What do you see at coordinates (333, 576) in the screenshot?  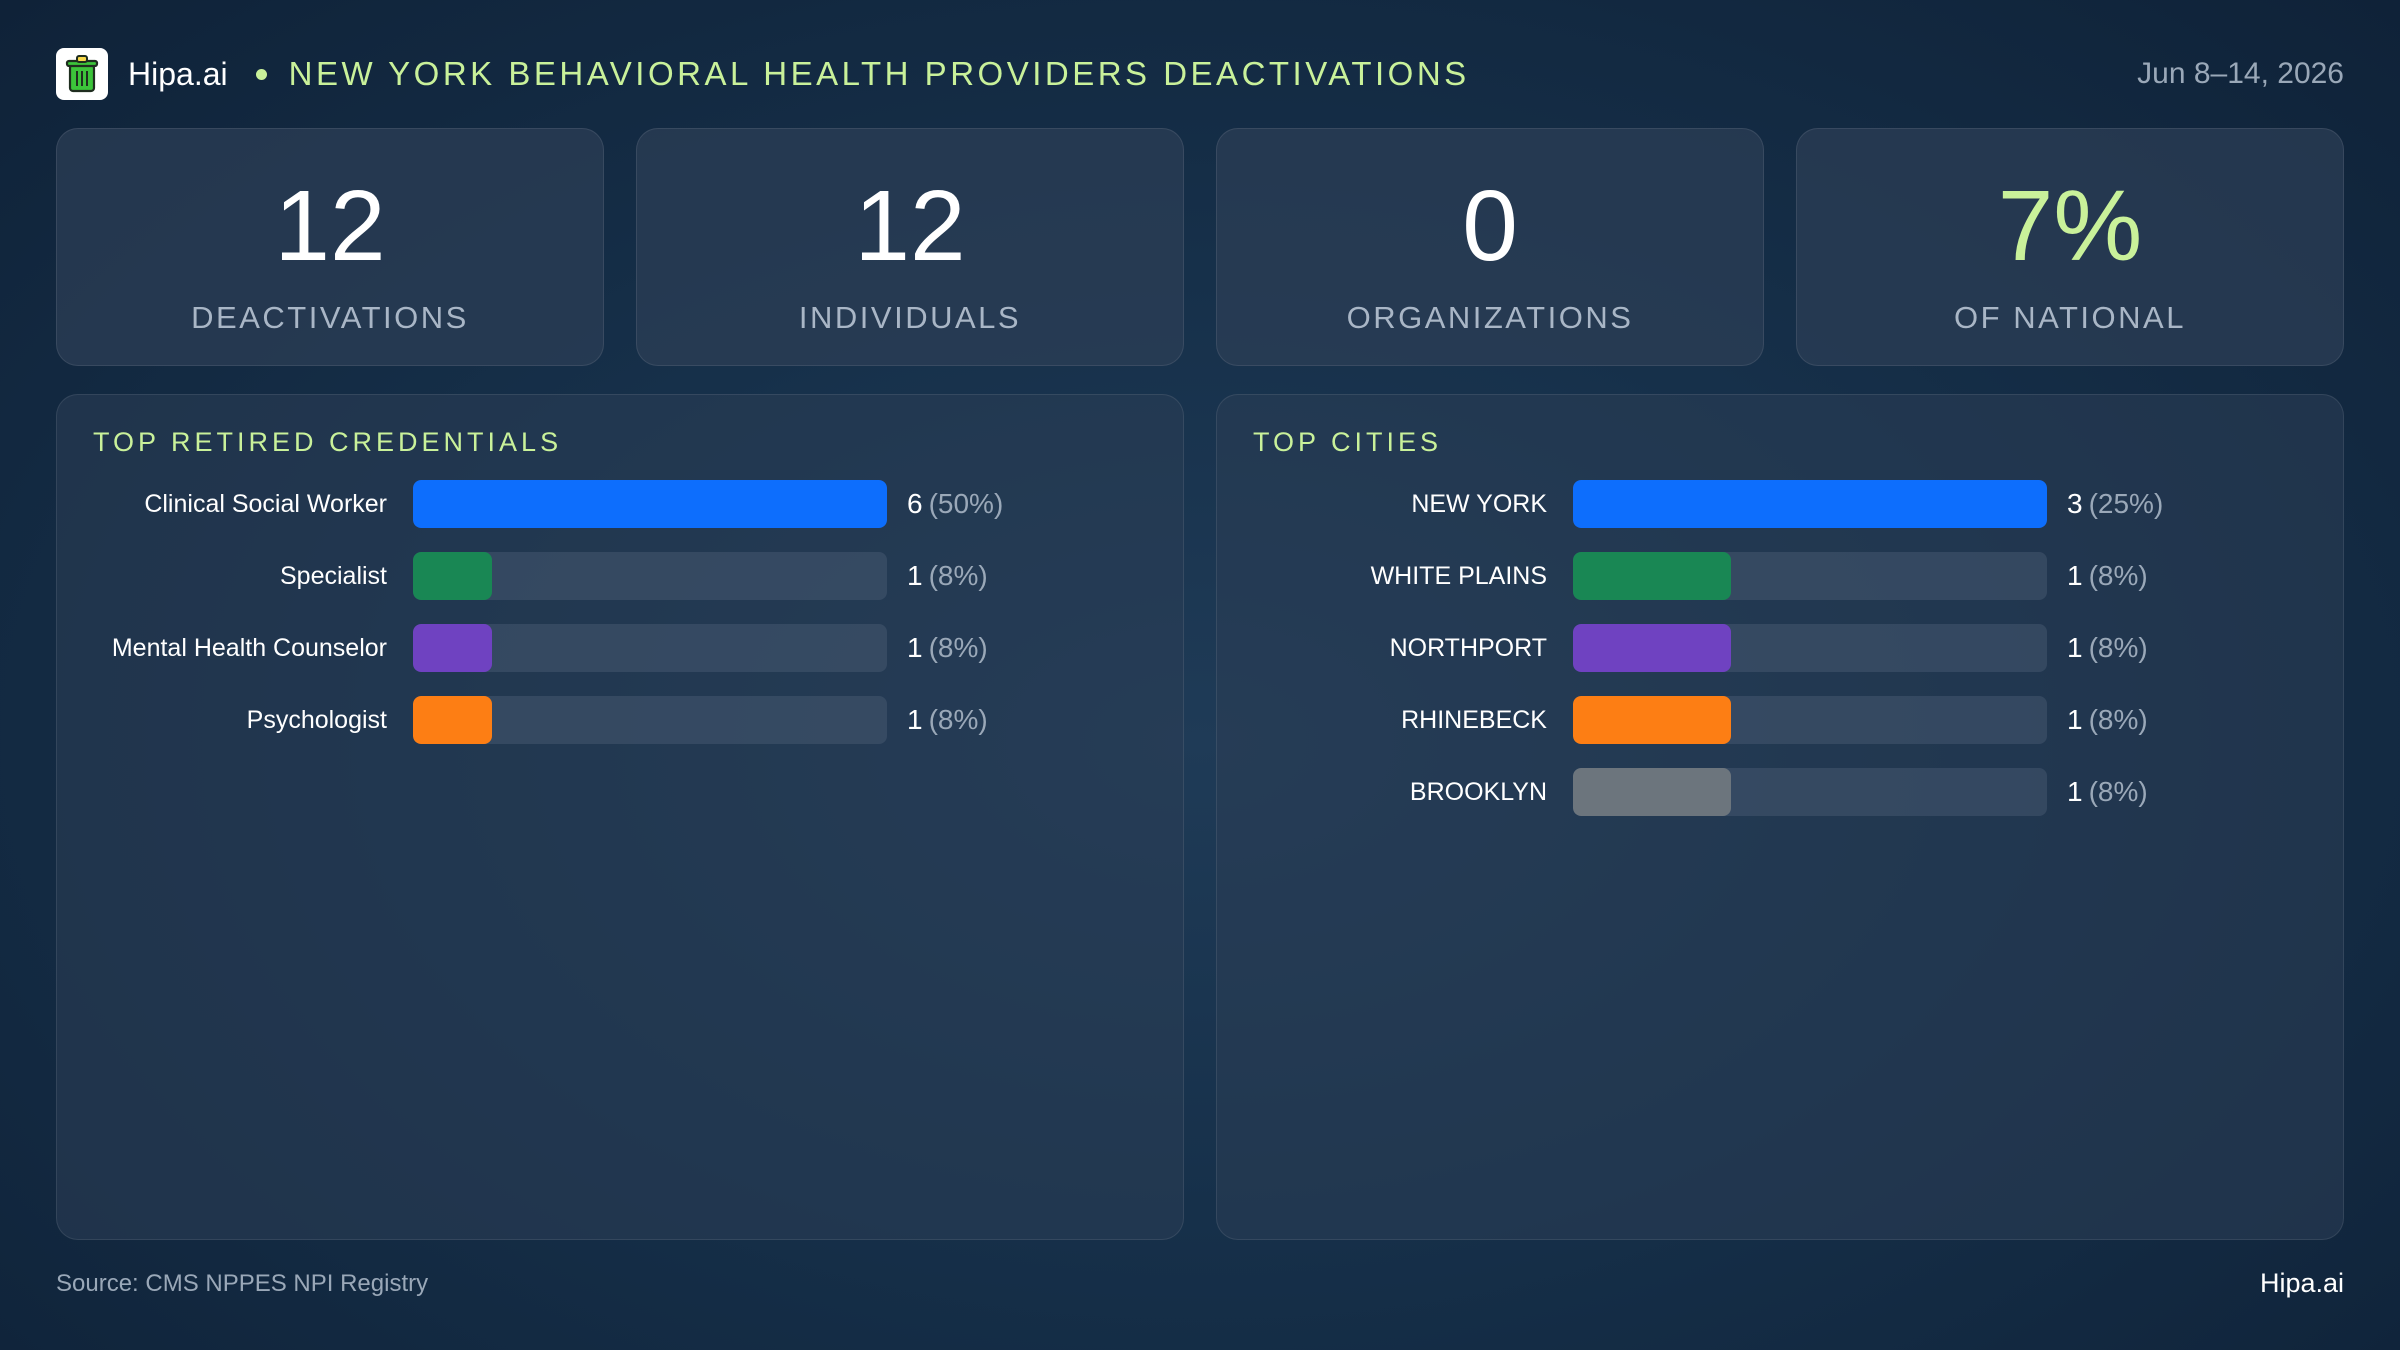 I see `bar-label: Specialist` at bounding box center [333, 576].